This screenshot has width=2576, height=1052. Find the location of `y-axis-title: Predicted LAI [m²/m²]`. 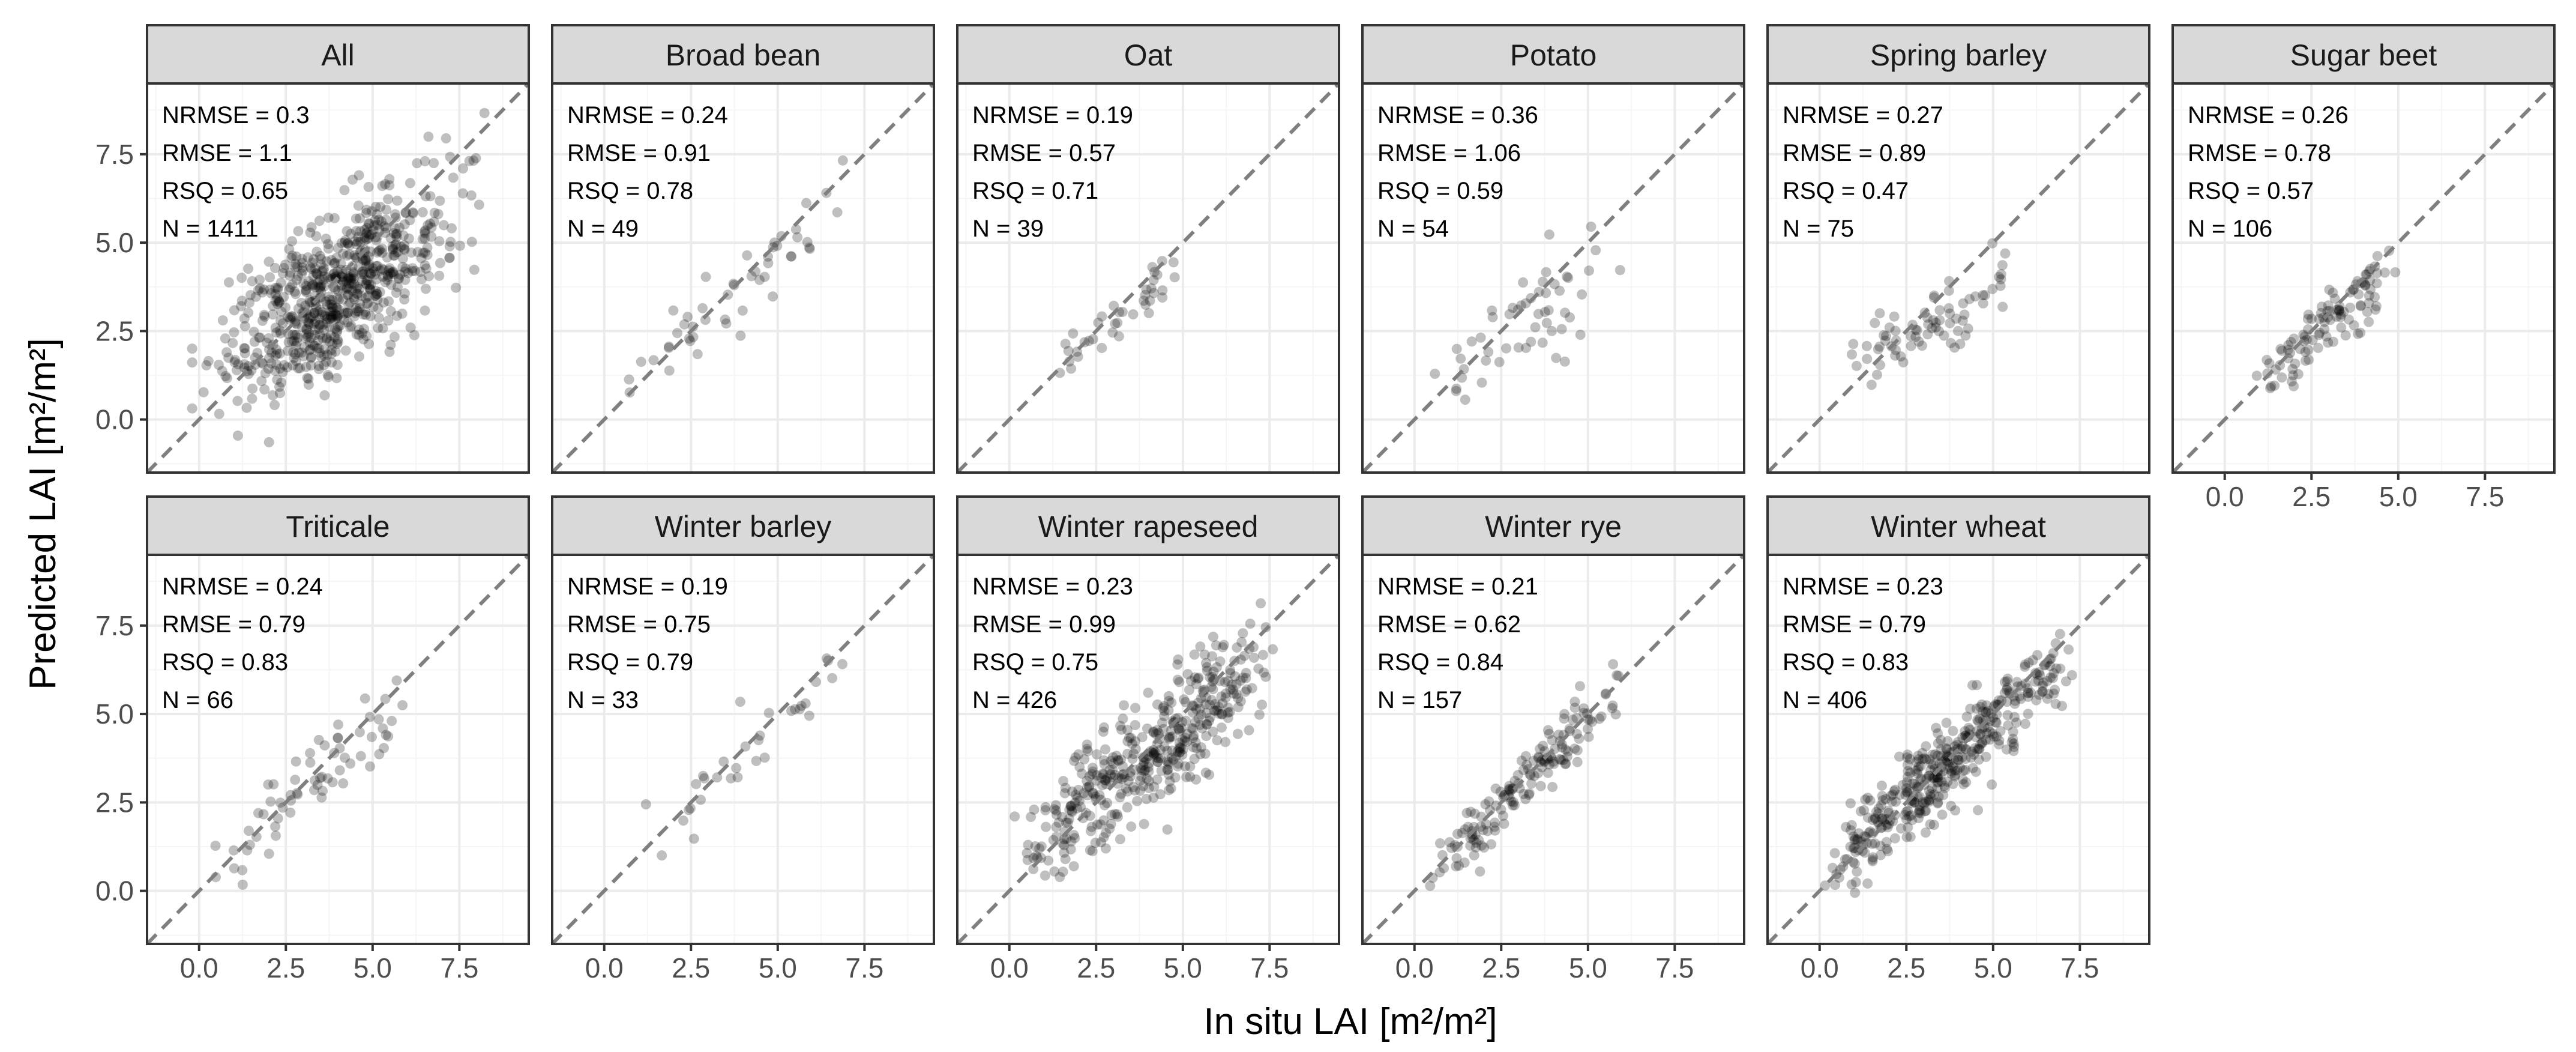

y-axis-title: Predicted LAI [m²/m²] is located at coordinates (43, 514).